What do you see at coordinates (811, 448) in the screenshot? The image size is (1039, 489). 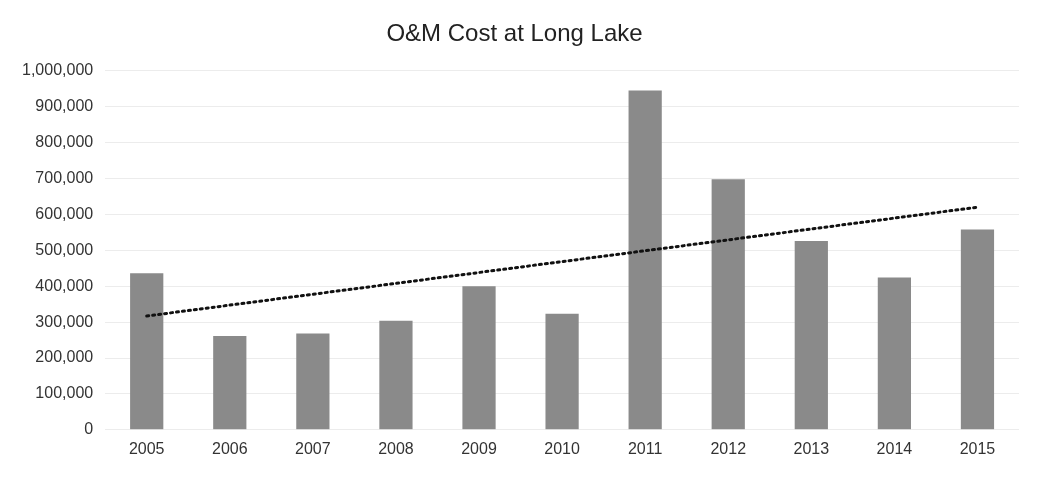 I see `x-tick-label: 2013` at bounding box center [811, 448].